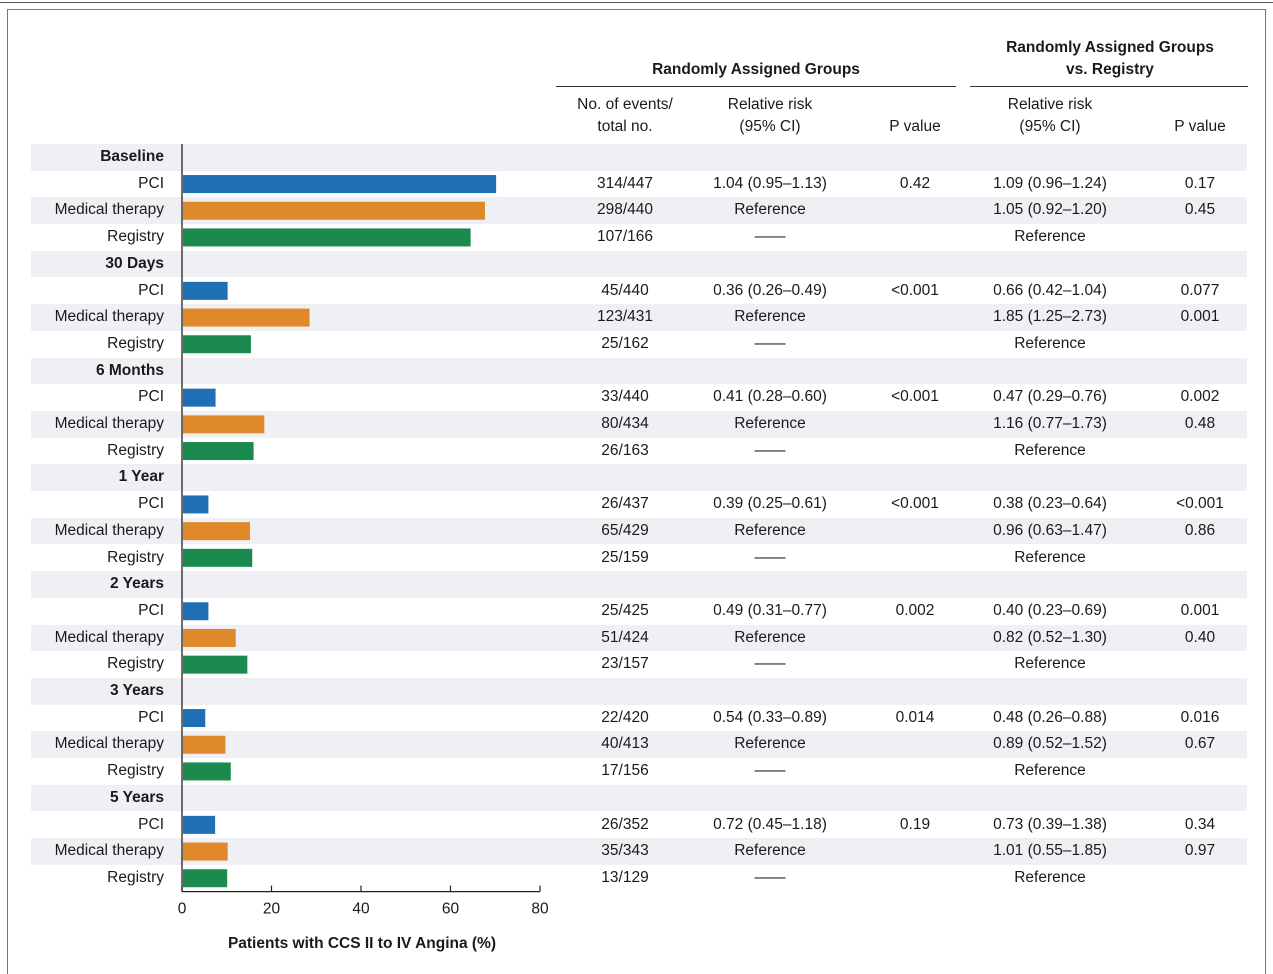 The height and width of the screenshot is (974, 1273). I want to click on x-tick-label: 0, so click(182, 909).